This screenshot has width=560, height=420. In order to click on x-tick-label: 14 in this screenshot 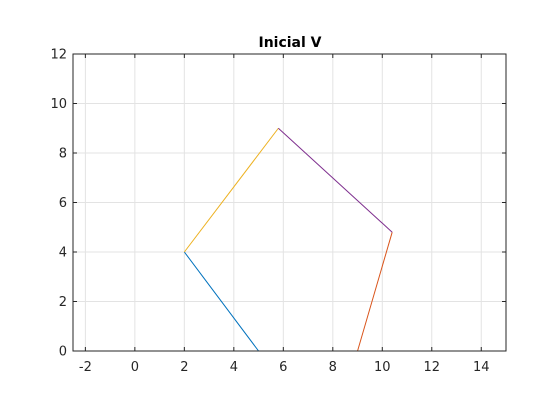, I will do `click(481, 367)`.